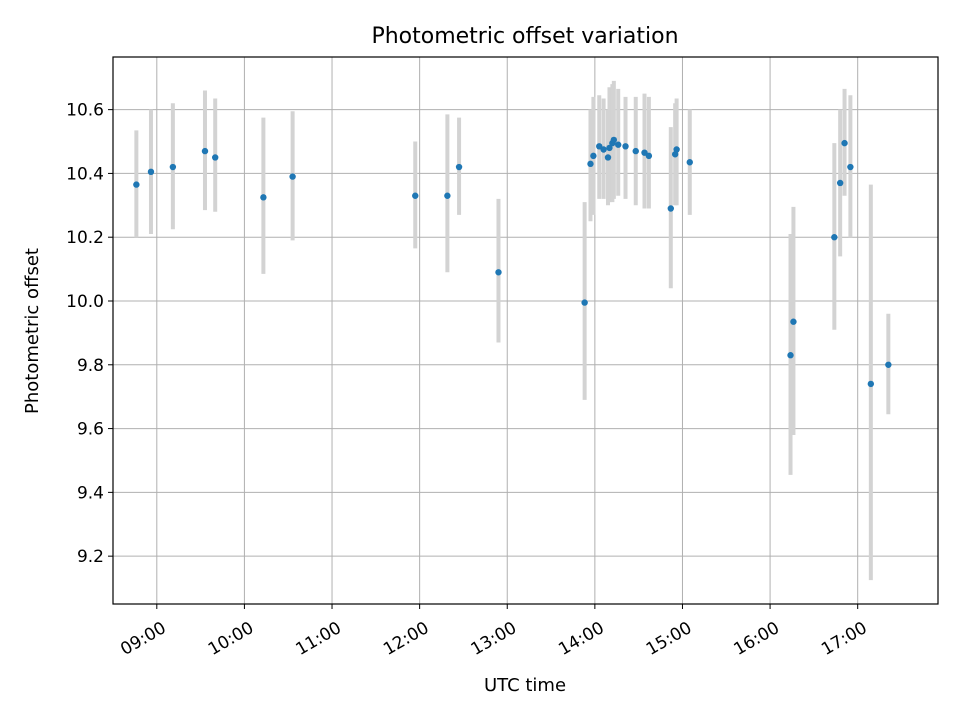  I want to click on y-axis-ticks: 9.2 9.4 9.6 9.8 10.0 10.2 10.4 10.6, so click(89, 334).